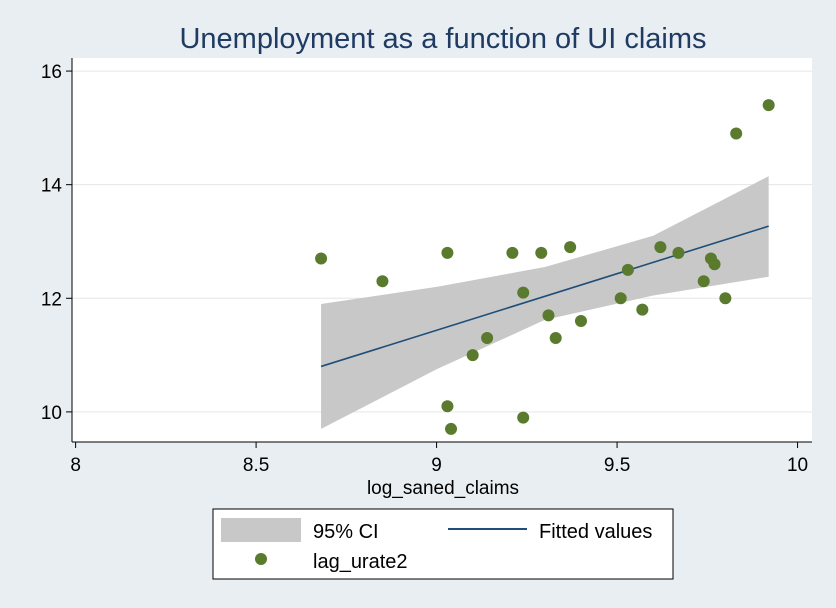  I want to click on y-tick-label: 10, so click(51, 413).